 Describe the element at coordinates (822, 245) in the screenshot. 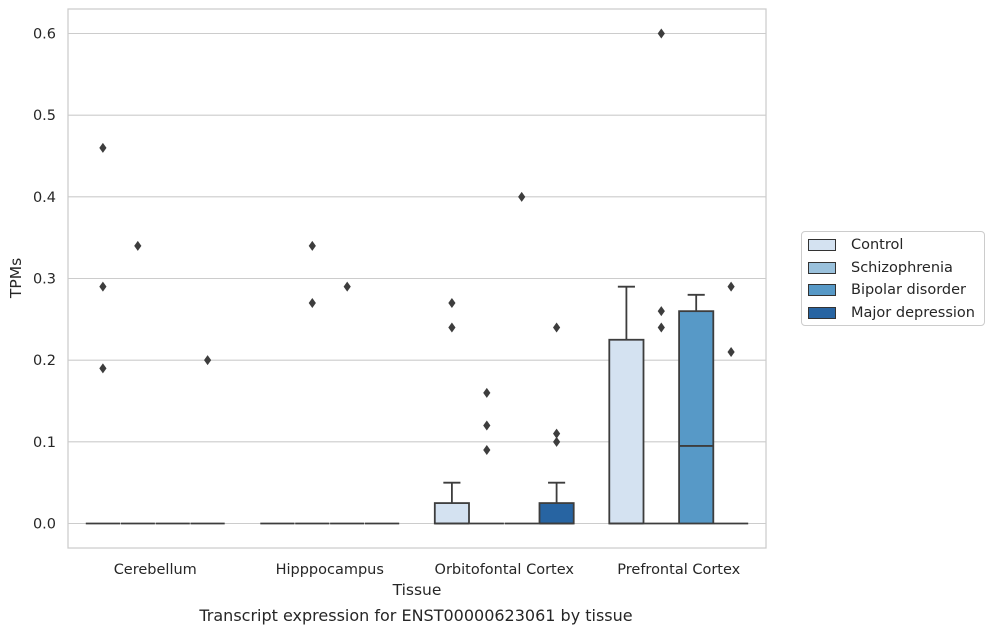

I see `legend-swatch-control` at that location.